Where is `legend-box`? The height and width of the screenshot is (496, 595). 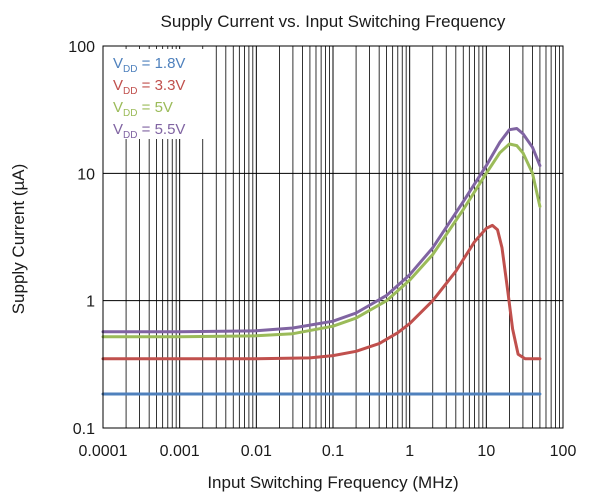 legend-box is located at coordinates (158, 94).